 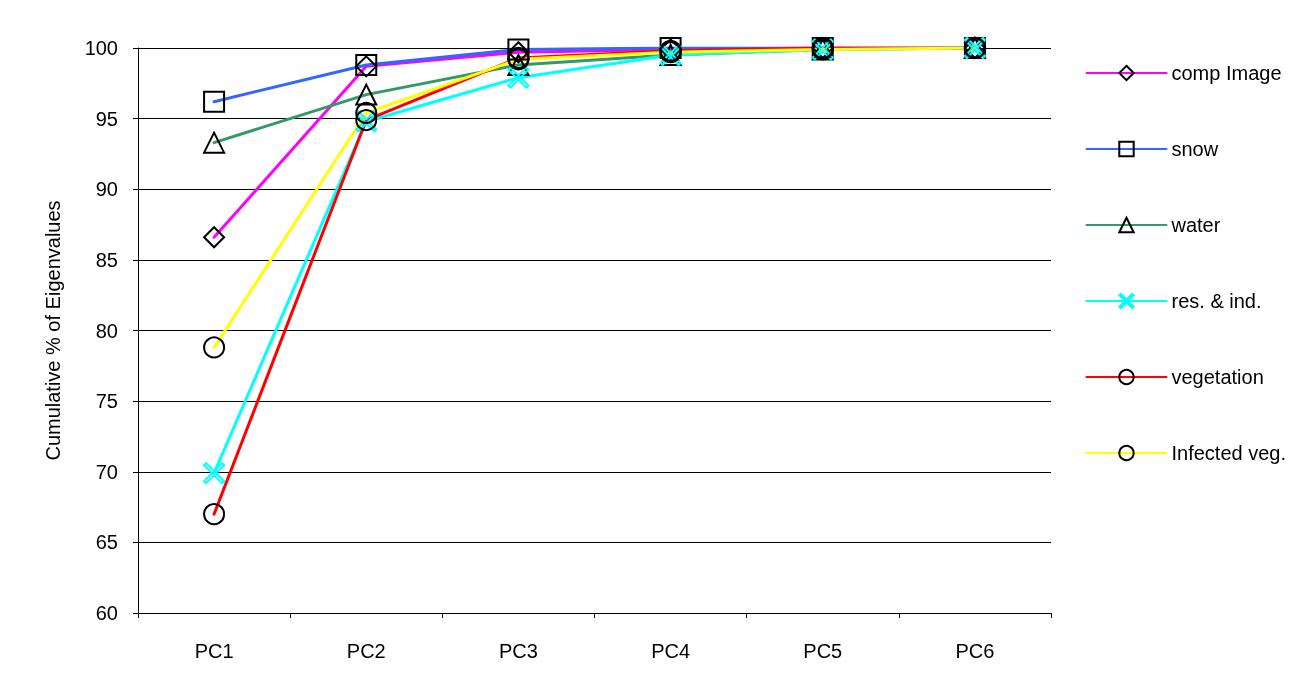 What do you see at coordinates (106, 613) in the screenshot?
I see `y-tick-label: 60` at bounding box center [106, 613].